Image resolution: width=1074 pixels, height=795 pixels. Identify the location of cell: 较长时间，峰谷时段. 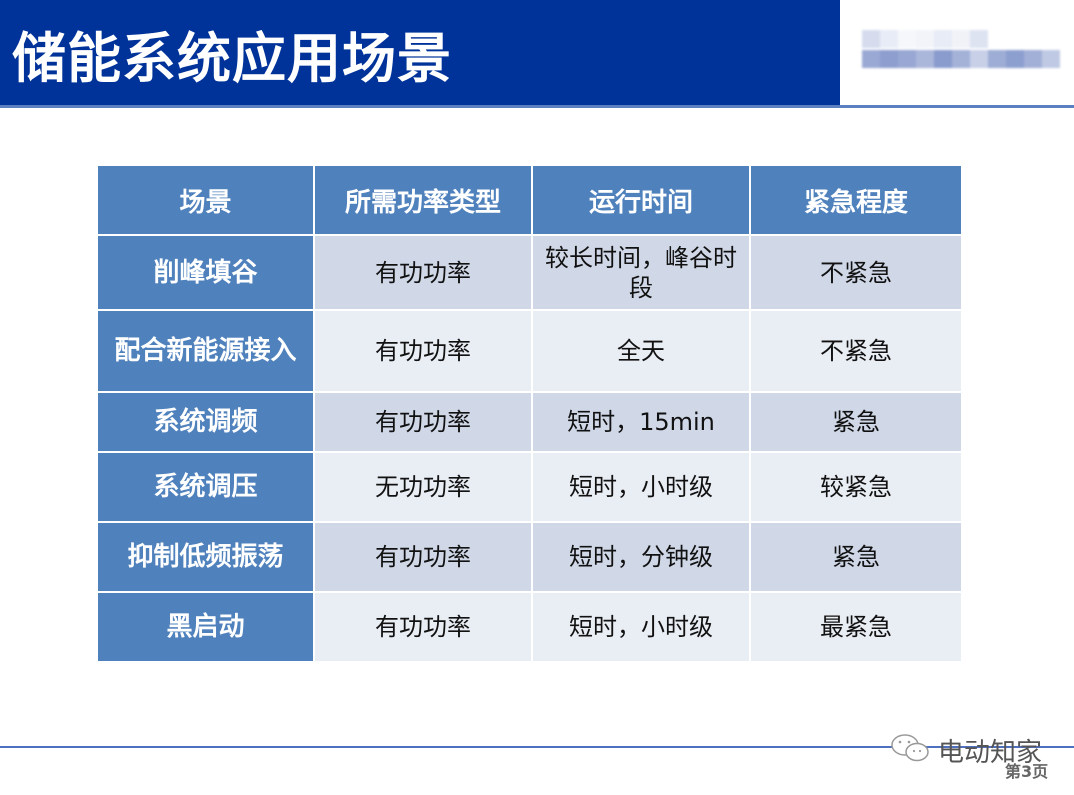
(641, 272).